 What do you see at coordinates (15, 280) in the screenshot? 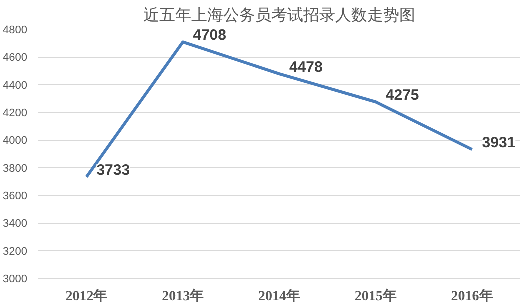
I see `y-tick-label: 3000` at bounding box center [15, 280].